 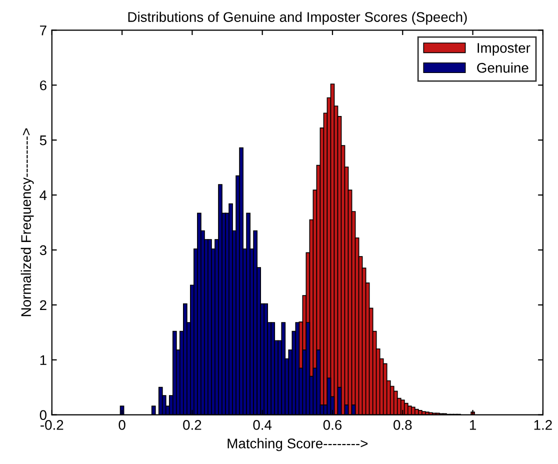 I want to click on x-tick-label: 0.4, so click(x=262, y=425).